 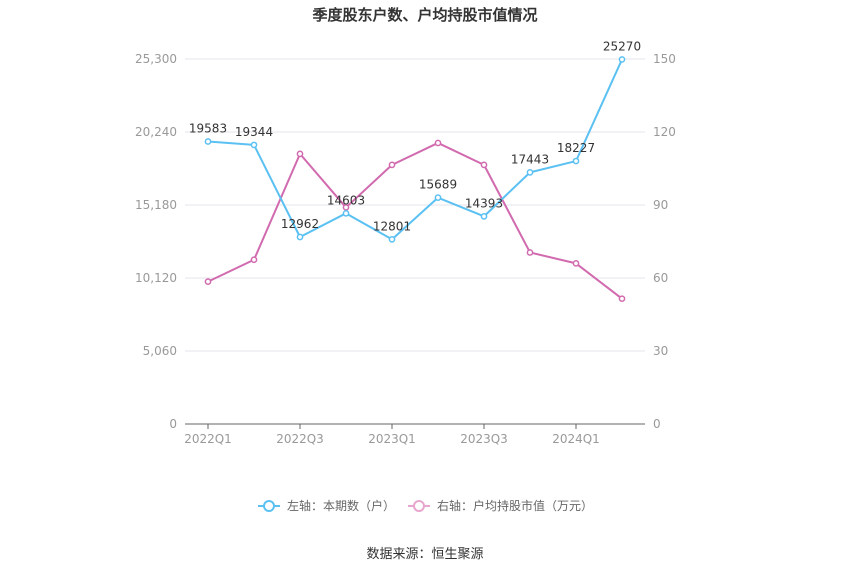 I want to click on data-label: 15689, so click(x=438, y=185).